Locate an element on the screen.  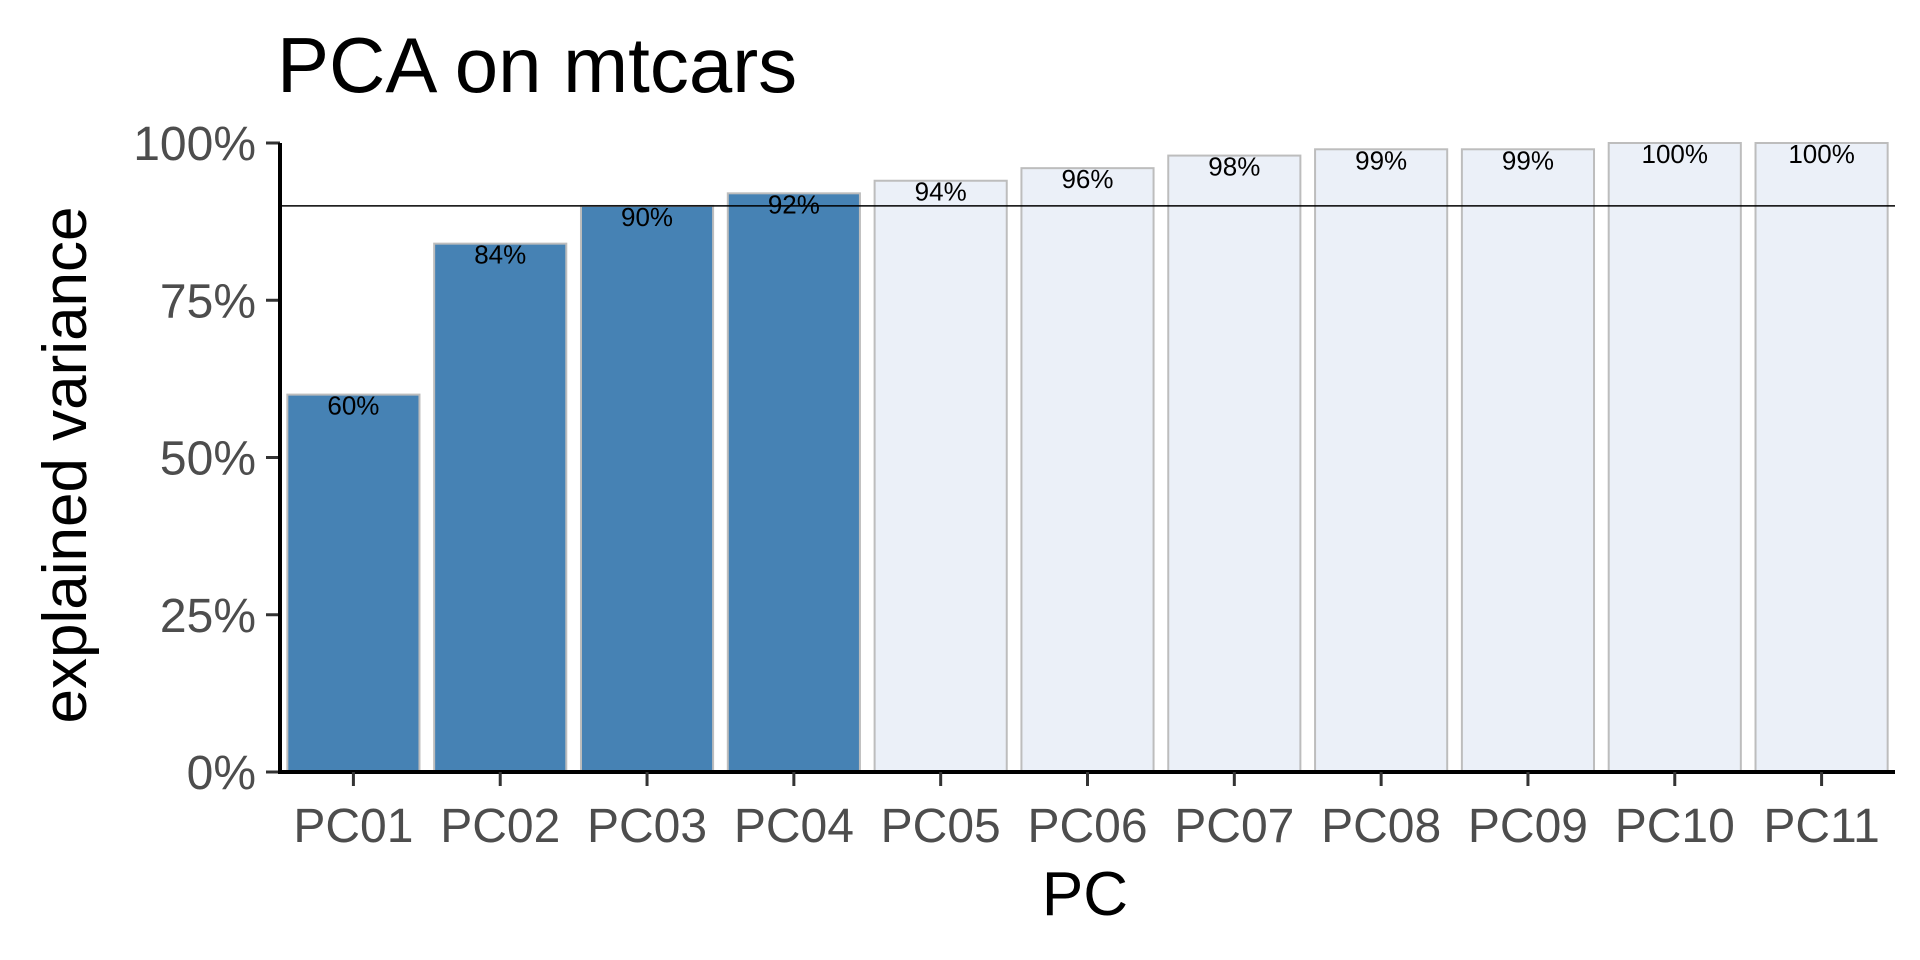
y-axis-ticks: 0% 25% 50% 75% 100% is located at coordinates (206, 459).